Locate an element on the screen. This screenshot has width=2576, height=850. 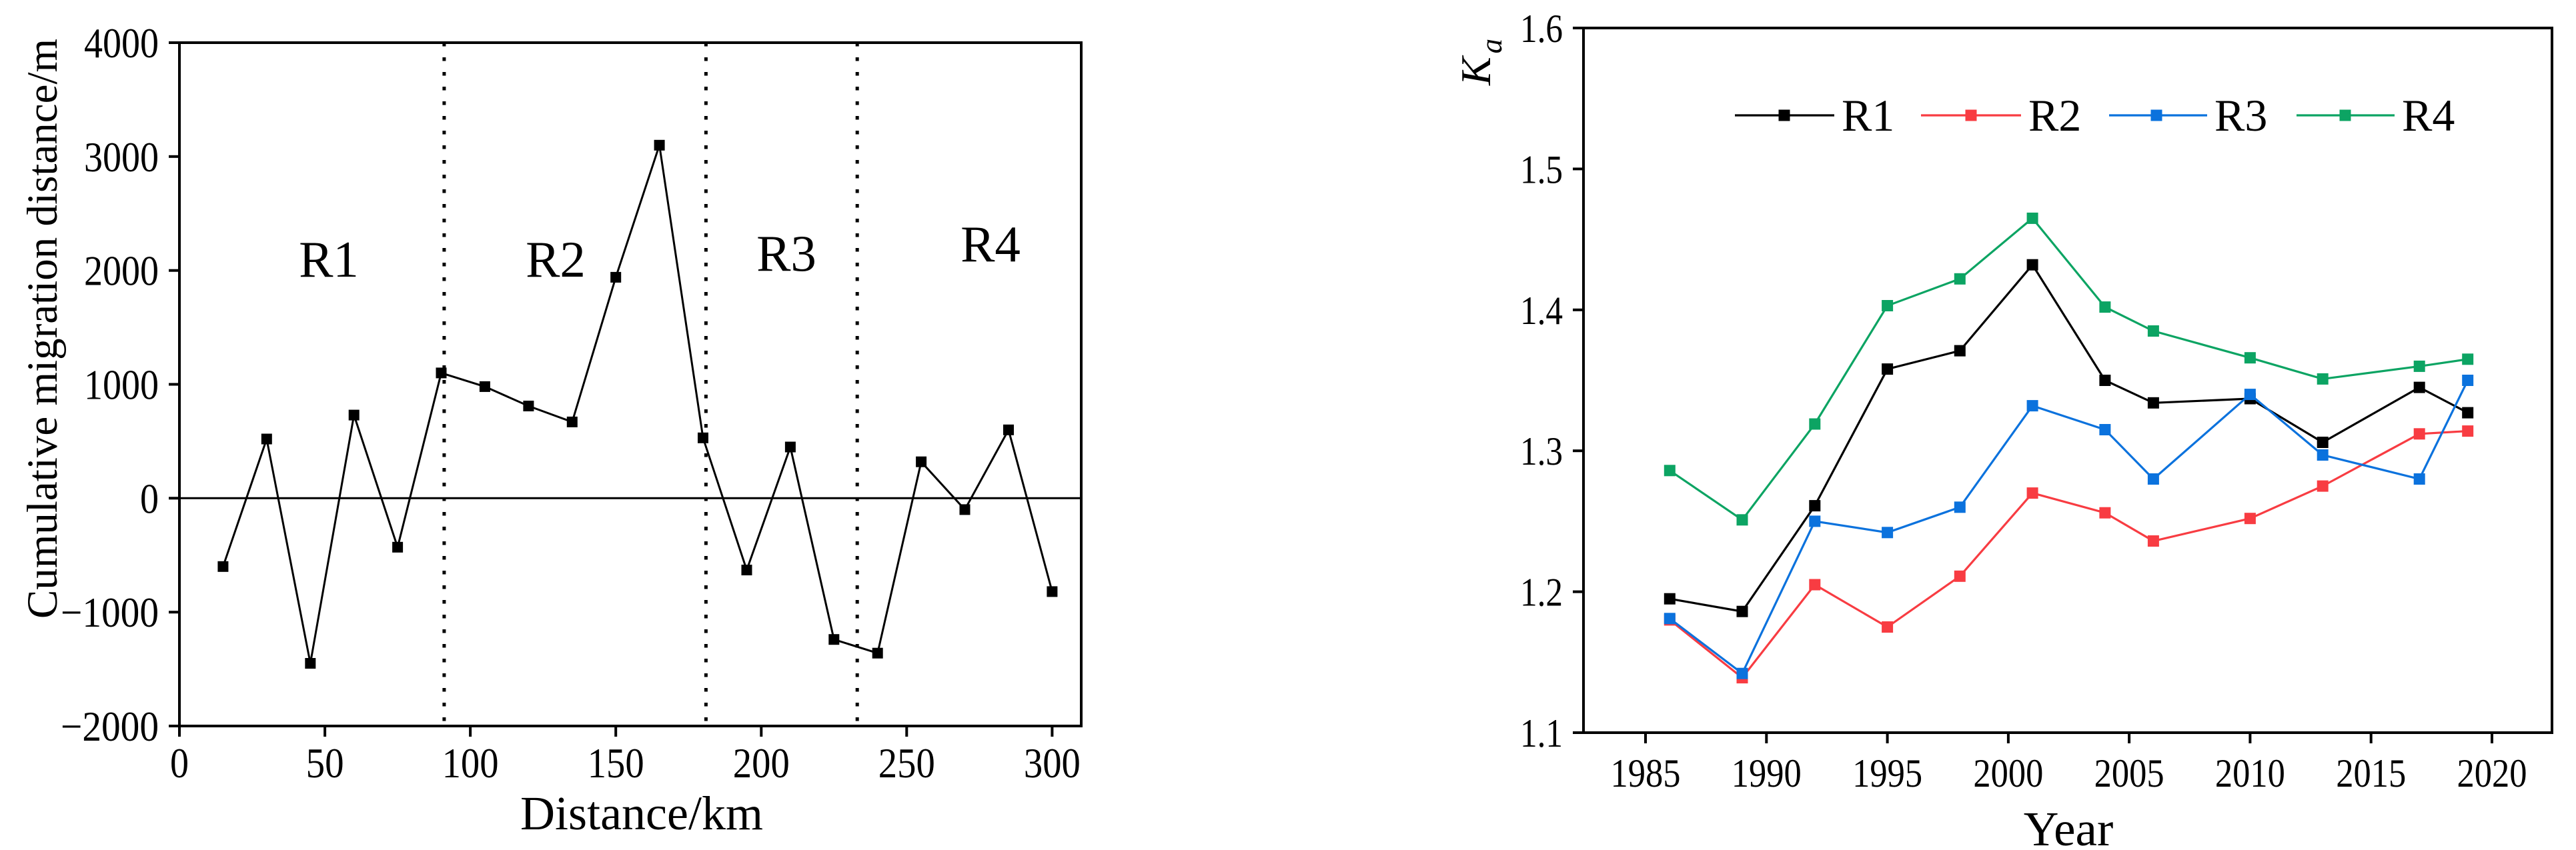
svg-text: Year is located at coordinates (2069, 826).